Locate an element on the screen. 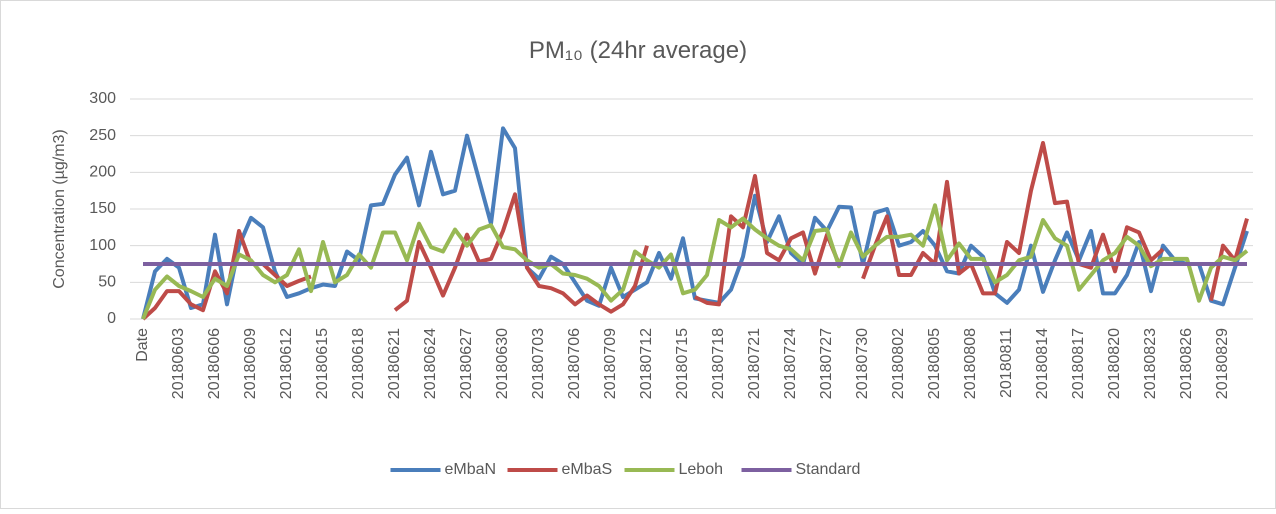 This screenshot has width=1276, height=514. x-tick-label: 20180618 is located at coordinates (358, 363).